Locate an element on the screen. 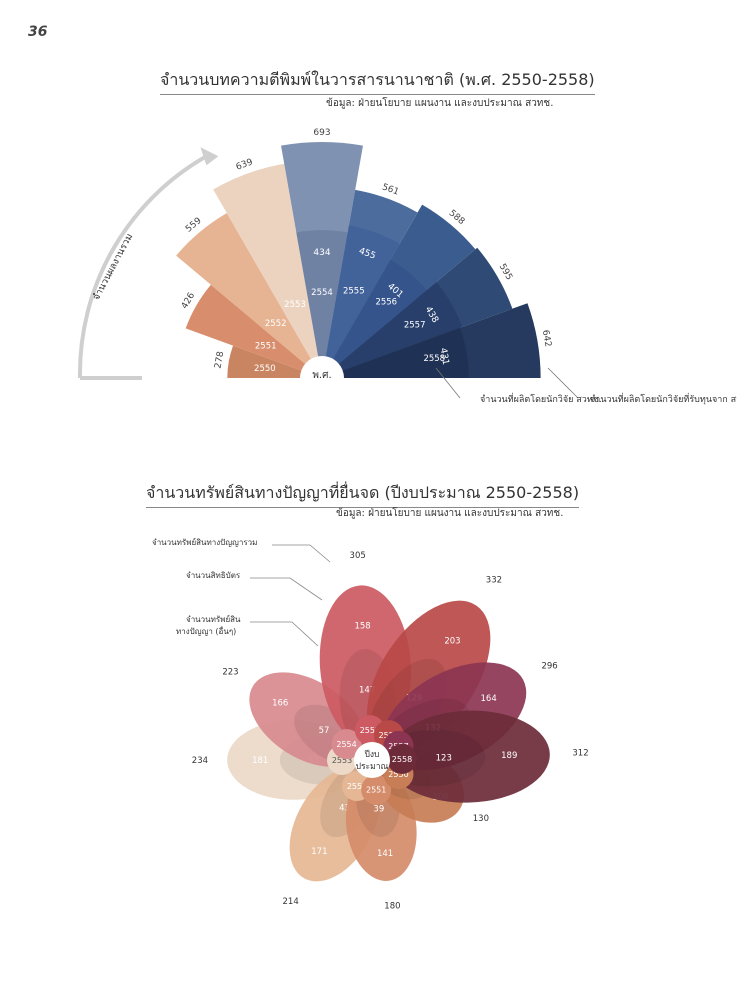 Image resolution: width=737 pixels, height=992 pixels. year-label: 2554 is located at coordinates (346, 744).